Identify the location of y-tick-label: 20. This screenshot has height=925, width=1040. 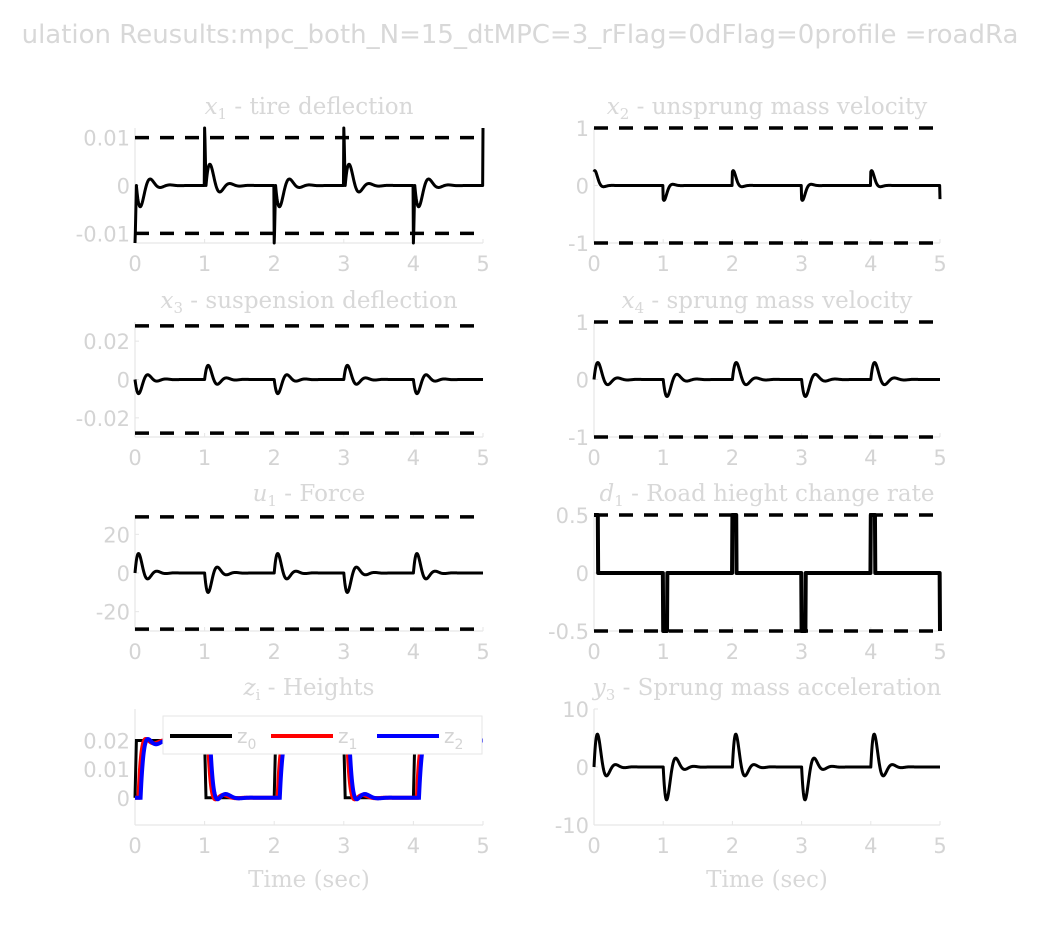
(116, 535).